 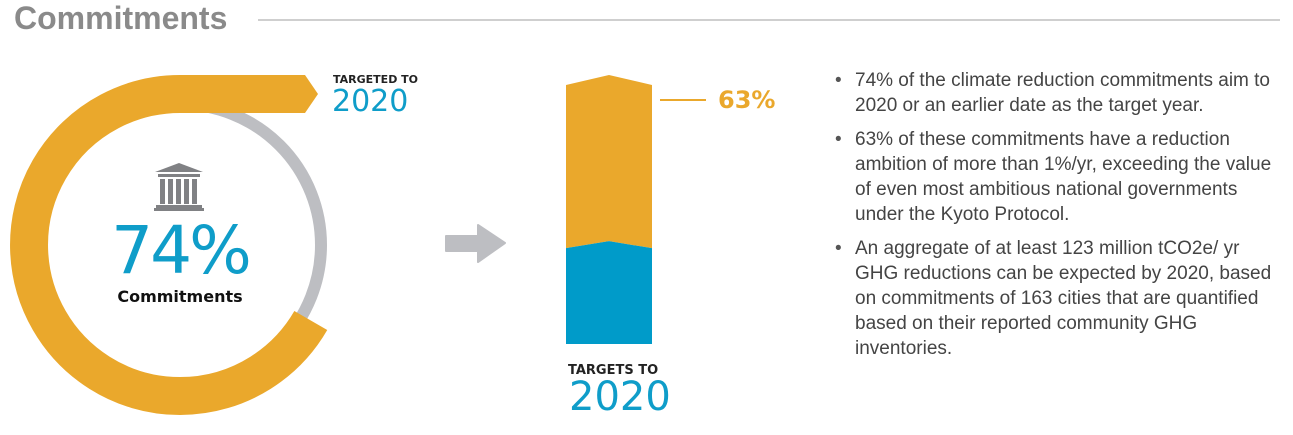 What do you see at coordinates (609, 162) in the screenshot?
I see `bar-segment-above-1pct` at bounding box center [609, 162].